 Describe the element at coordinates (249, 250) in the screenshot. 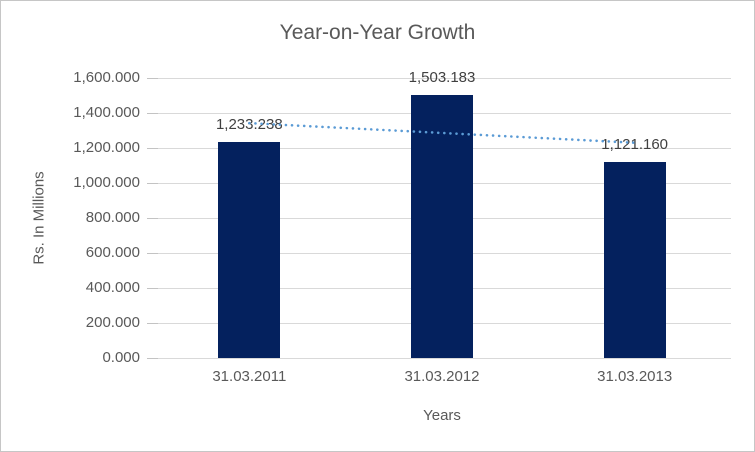

I see `bar-31.03.2011` at that location.